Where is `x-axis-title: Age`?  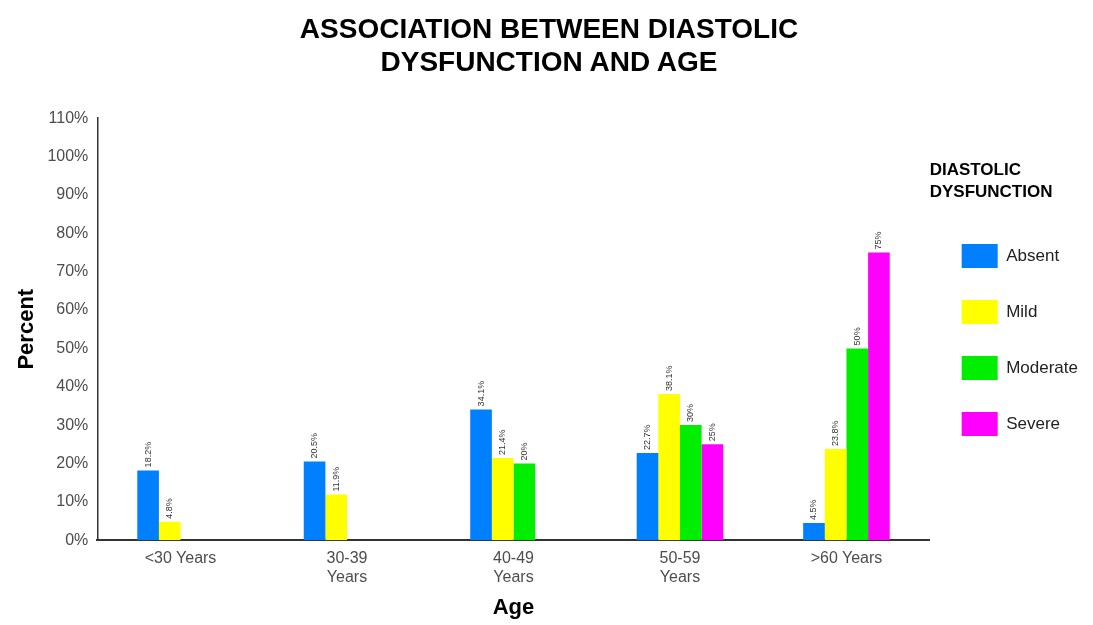 x-axis-title: Age is located at coordinates (513, 606).